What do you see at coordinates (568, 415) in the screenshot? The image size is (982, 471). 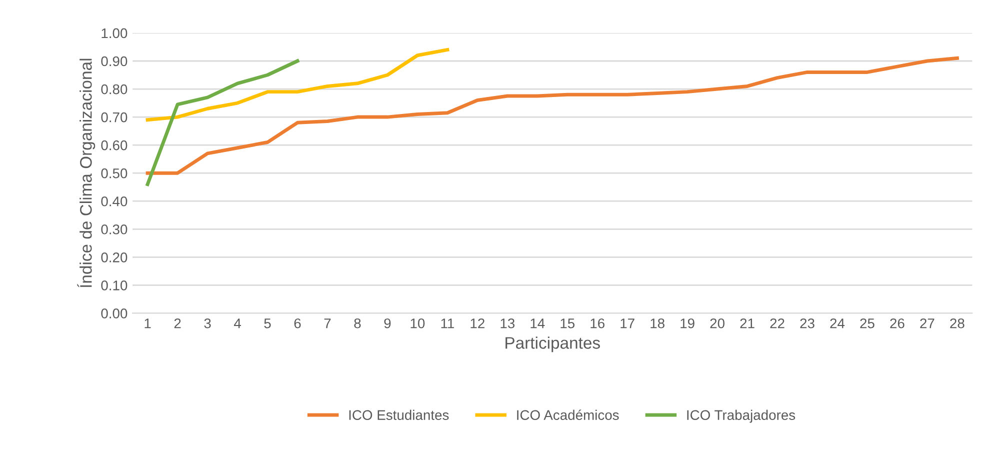 I see `legend-label: ICO Académicos` at bounding box center [568, 415].